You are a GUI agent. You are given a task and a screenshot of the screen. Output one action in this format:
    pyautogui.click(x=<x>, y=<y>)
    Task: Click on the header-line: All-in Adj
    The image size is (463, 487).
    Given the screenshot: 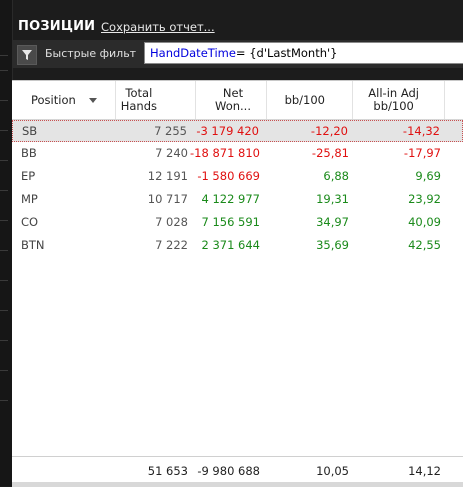 What is the action you would take?
    pyautogui.click(x=393, y=93)
    